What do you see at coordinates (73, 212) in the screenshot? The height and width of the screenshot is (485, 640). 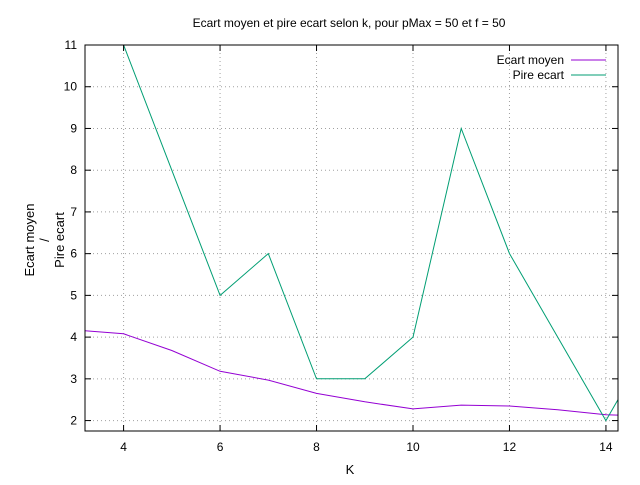 I see `y-tick-label: 7` at bounding box center [73, 212].